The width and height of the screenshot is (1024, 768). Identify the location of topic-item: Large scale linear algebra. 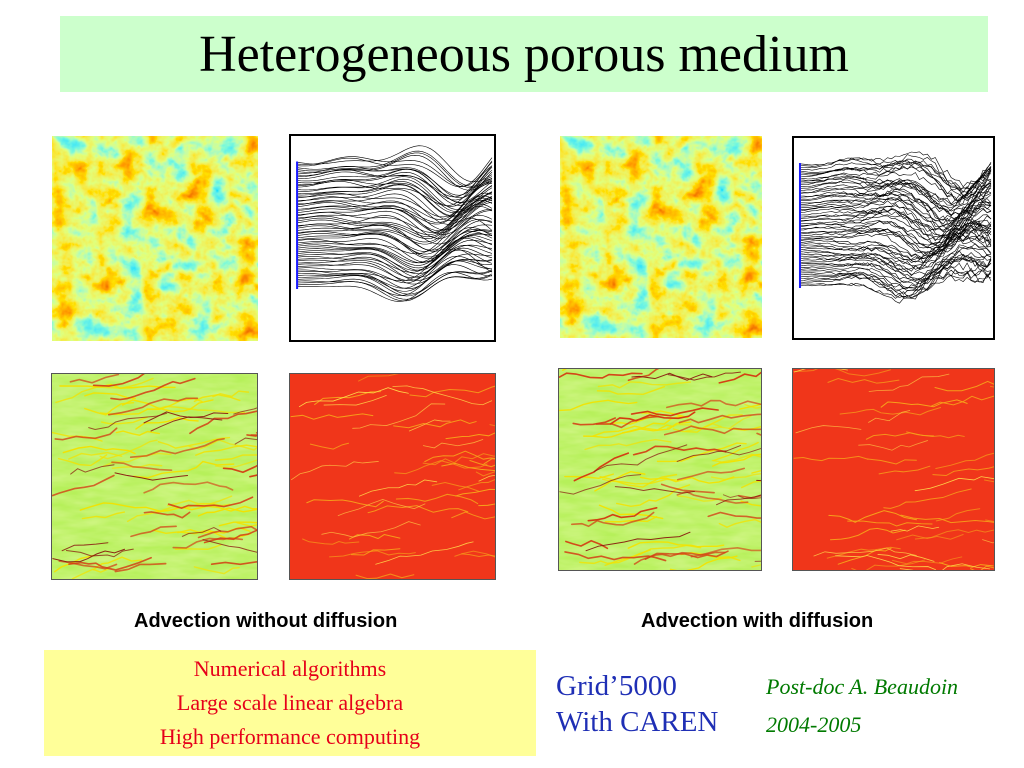
(290, 702).